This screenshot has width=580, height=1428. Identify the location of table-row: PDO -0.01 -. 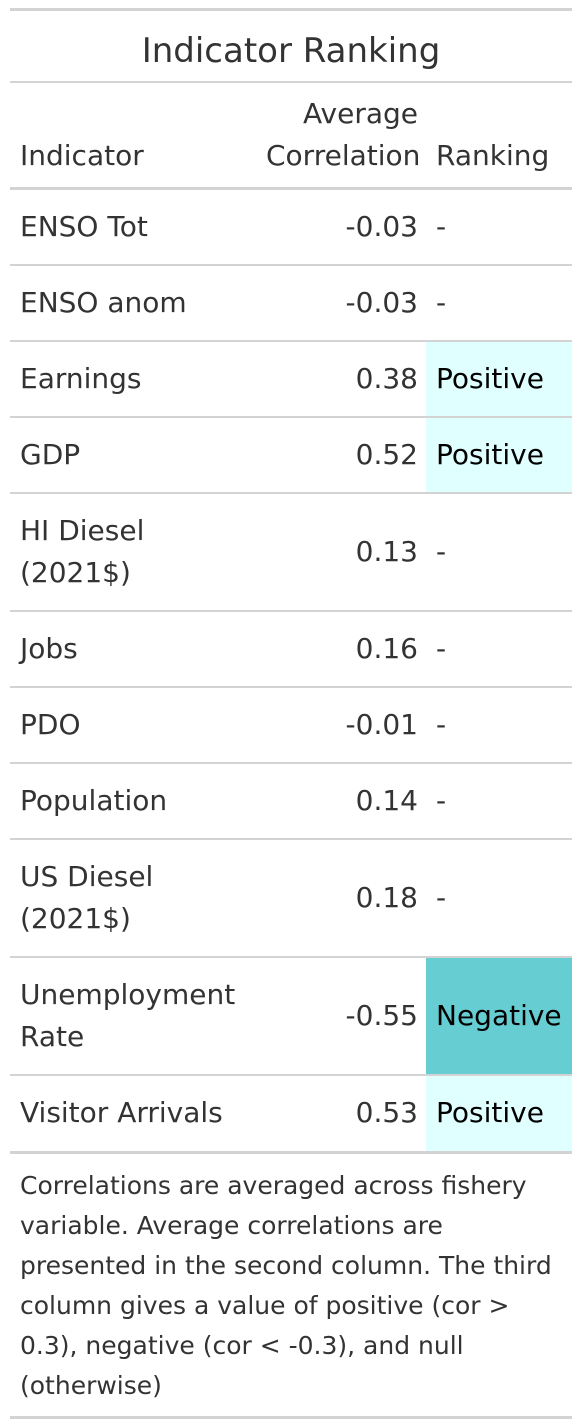
(291, 724).